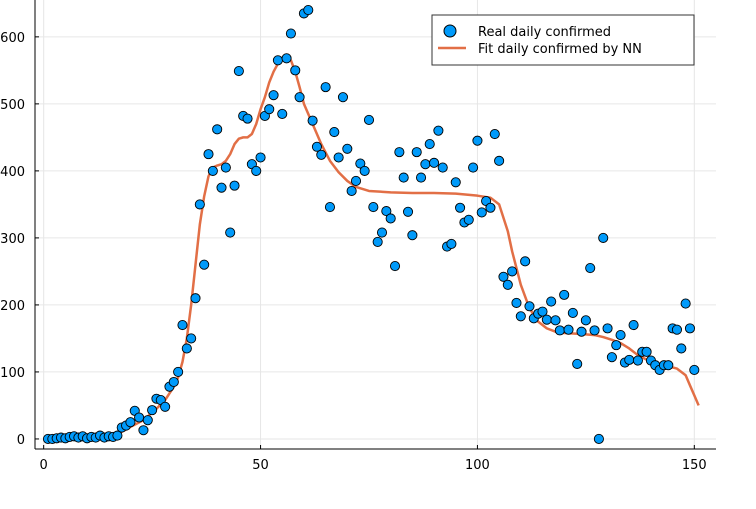 This screenshot has height=509, width=756. I want to click on y-tick-label: 300, so click(12, 239).